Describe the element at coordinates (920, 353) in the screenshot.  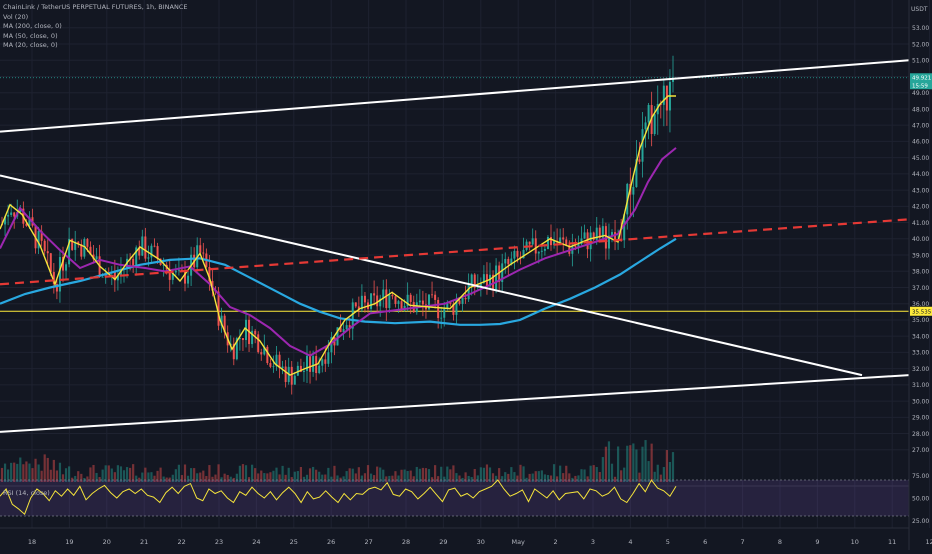
I see `y-tick-label: 33.00` at that location.